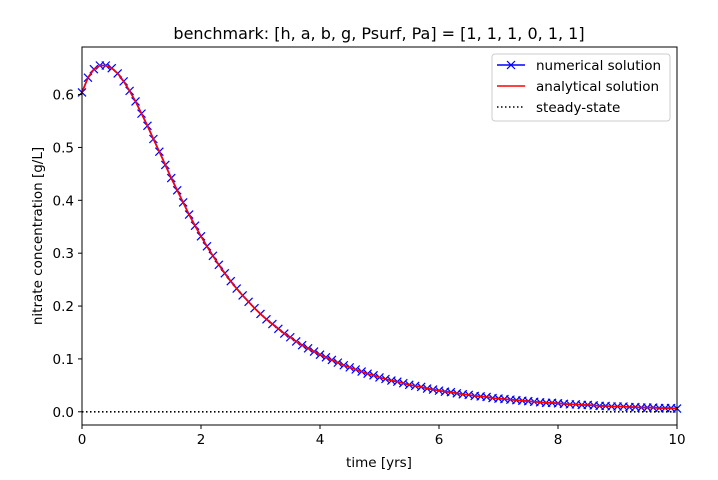 This screenshot has width=718, height=480. I want to click on x-axis-label: time [yrs], so click(379, 463).